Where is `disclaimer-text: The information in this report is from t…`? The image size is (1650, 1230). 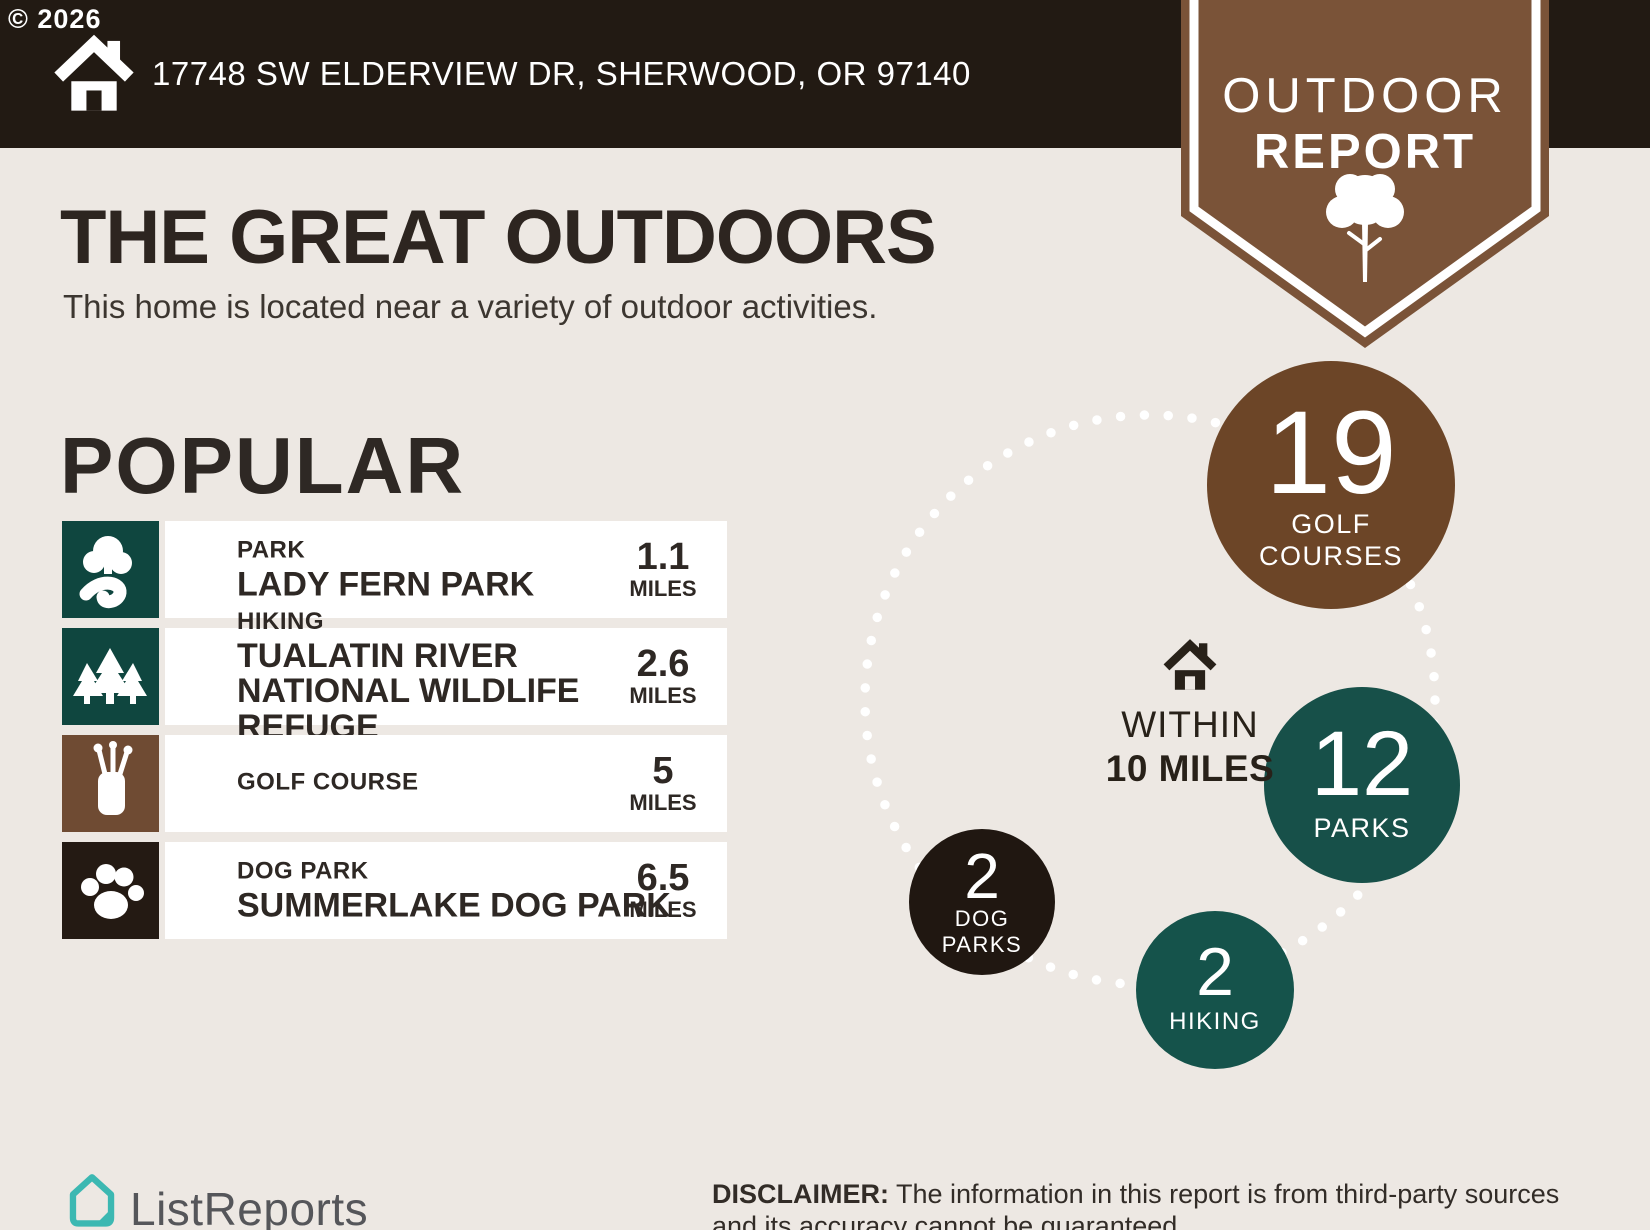
disclaimer-text: The information in this report is from t… is located at coordinates (1136, 1204).